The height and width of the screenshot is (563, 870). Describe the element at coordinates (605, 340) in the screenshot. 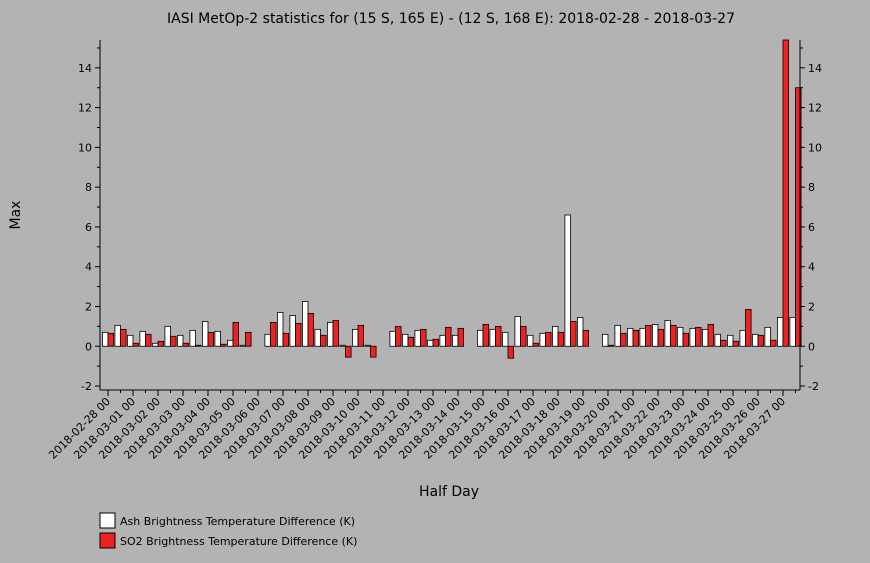

I see `bar-ash-2018-03-20t00` at that location.